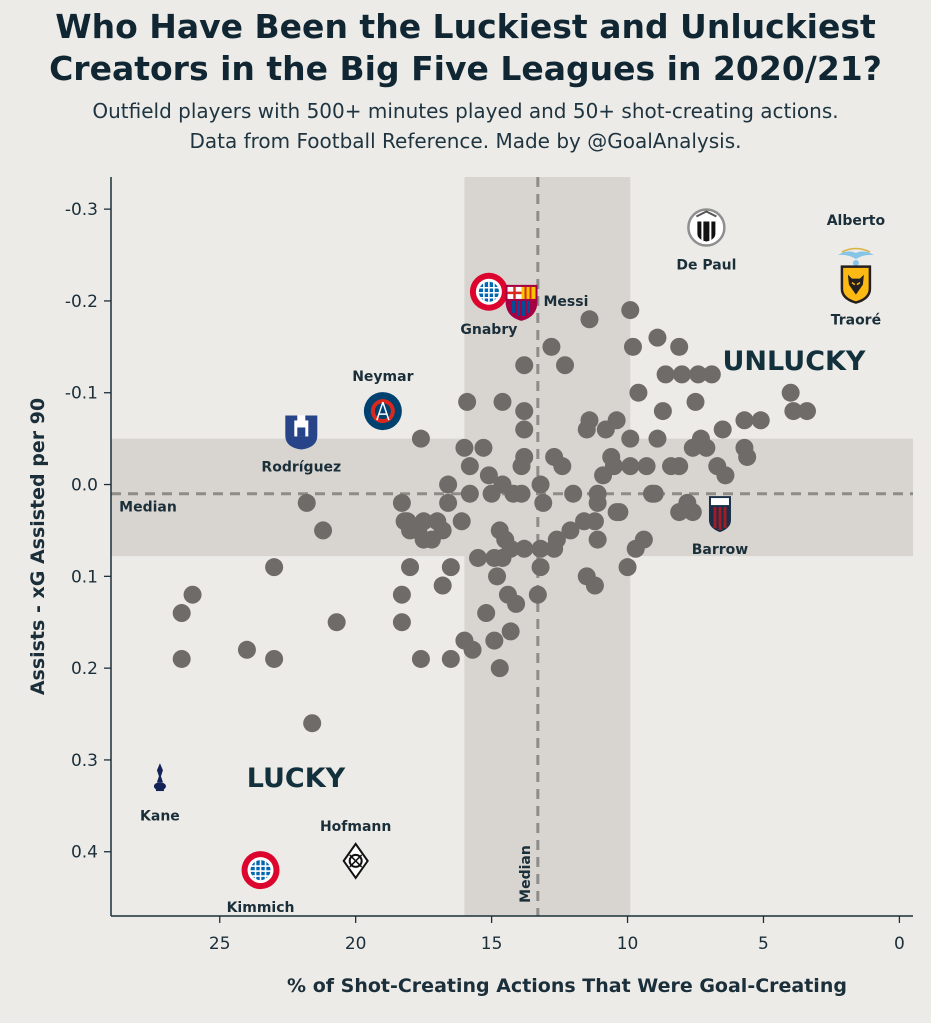  What do you see at coordinates (84, 761) in the screenshot?
I see `y-tick-label: 0.3` at bounding box center [84, 761].